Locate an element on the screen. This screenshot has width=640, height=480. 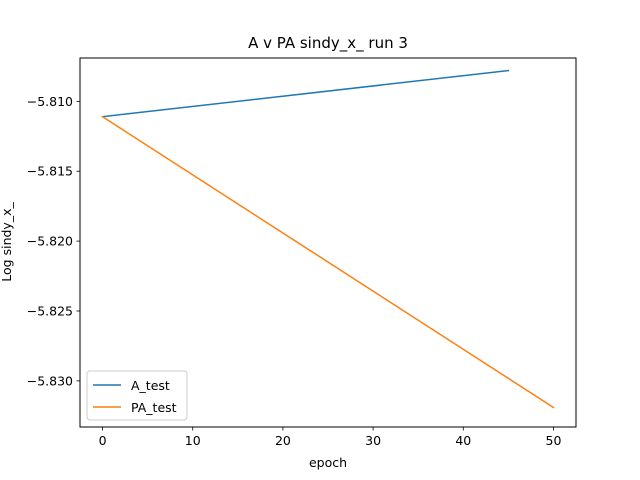
legend-label-pa-test: PA_test is located at coordinates (154, 407).